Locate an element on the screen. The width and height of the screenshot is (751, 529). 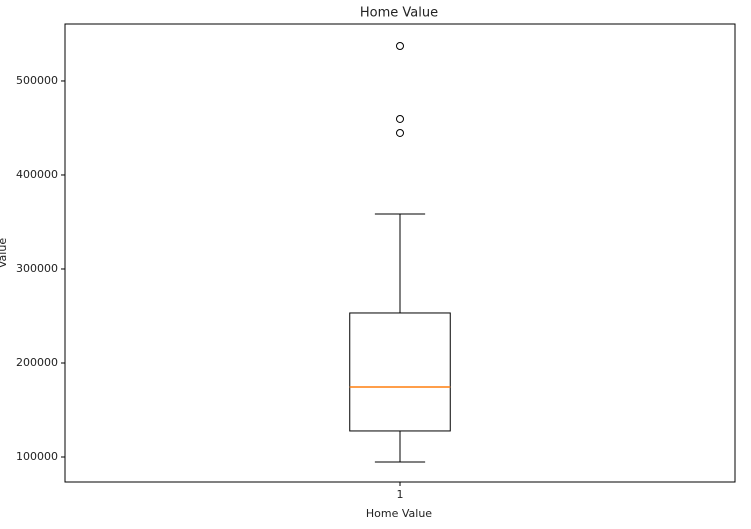
box is located at coordinates (400, 372).